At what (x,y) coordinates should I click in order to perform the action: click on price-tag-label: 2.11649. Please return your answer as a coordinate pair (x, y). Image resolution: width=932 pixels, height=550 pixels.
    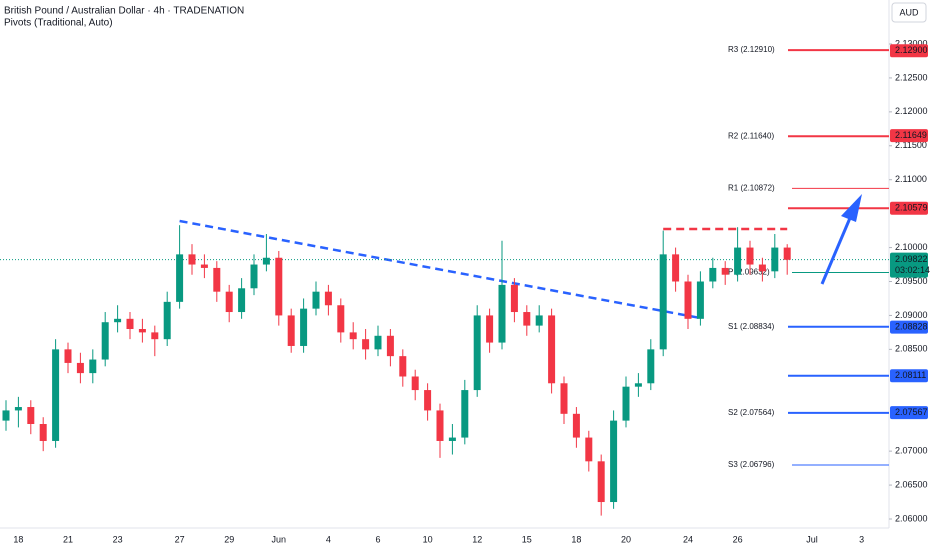
    Looking at the image, I should click on (911, 135).